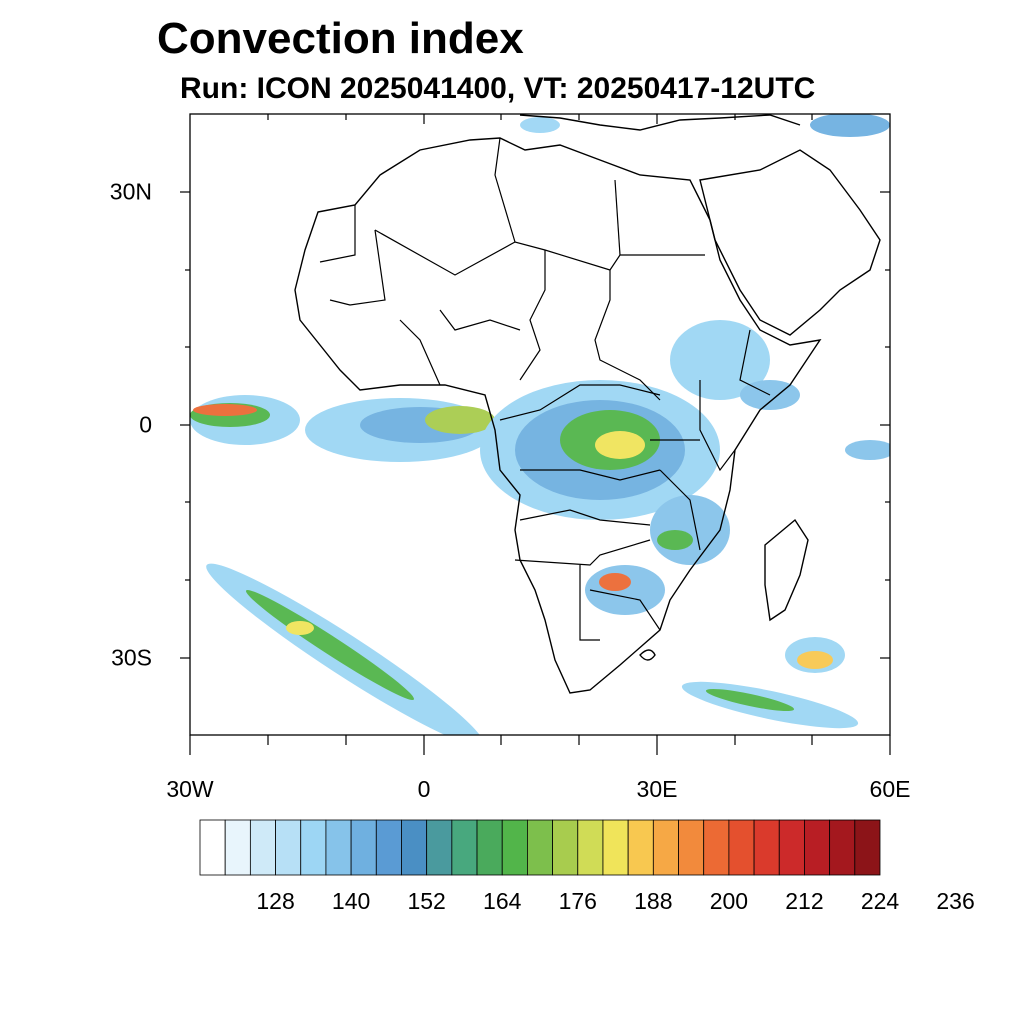  Describe the element at coordinates (424, 789) in the screenshot. I see `lon-label-0: 0` at that location.